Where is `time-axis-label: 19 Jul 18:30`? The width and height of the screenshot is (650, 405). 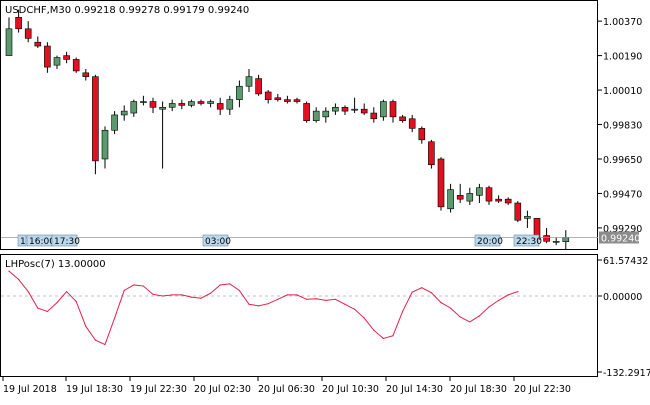 time-axis-label: 19 Jul 18:30 is located at coordinates (94, 389).